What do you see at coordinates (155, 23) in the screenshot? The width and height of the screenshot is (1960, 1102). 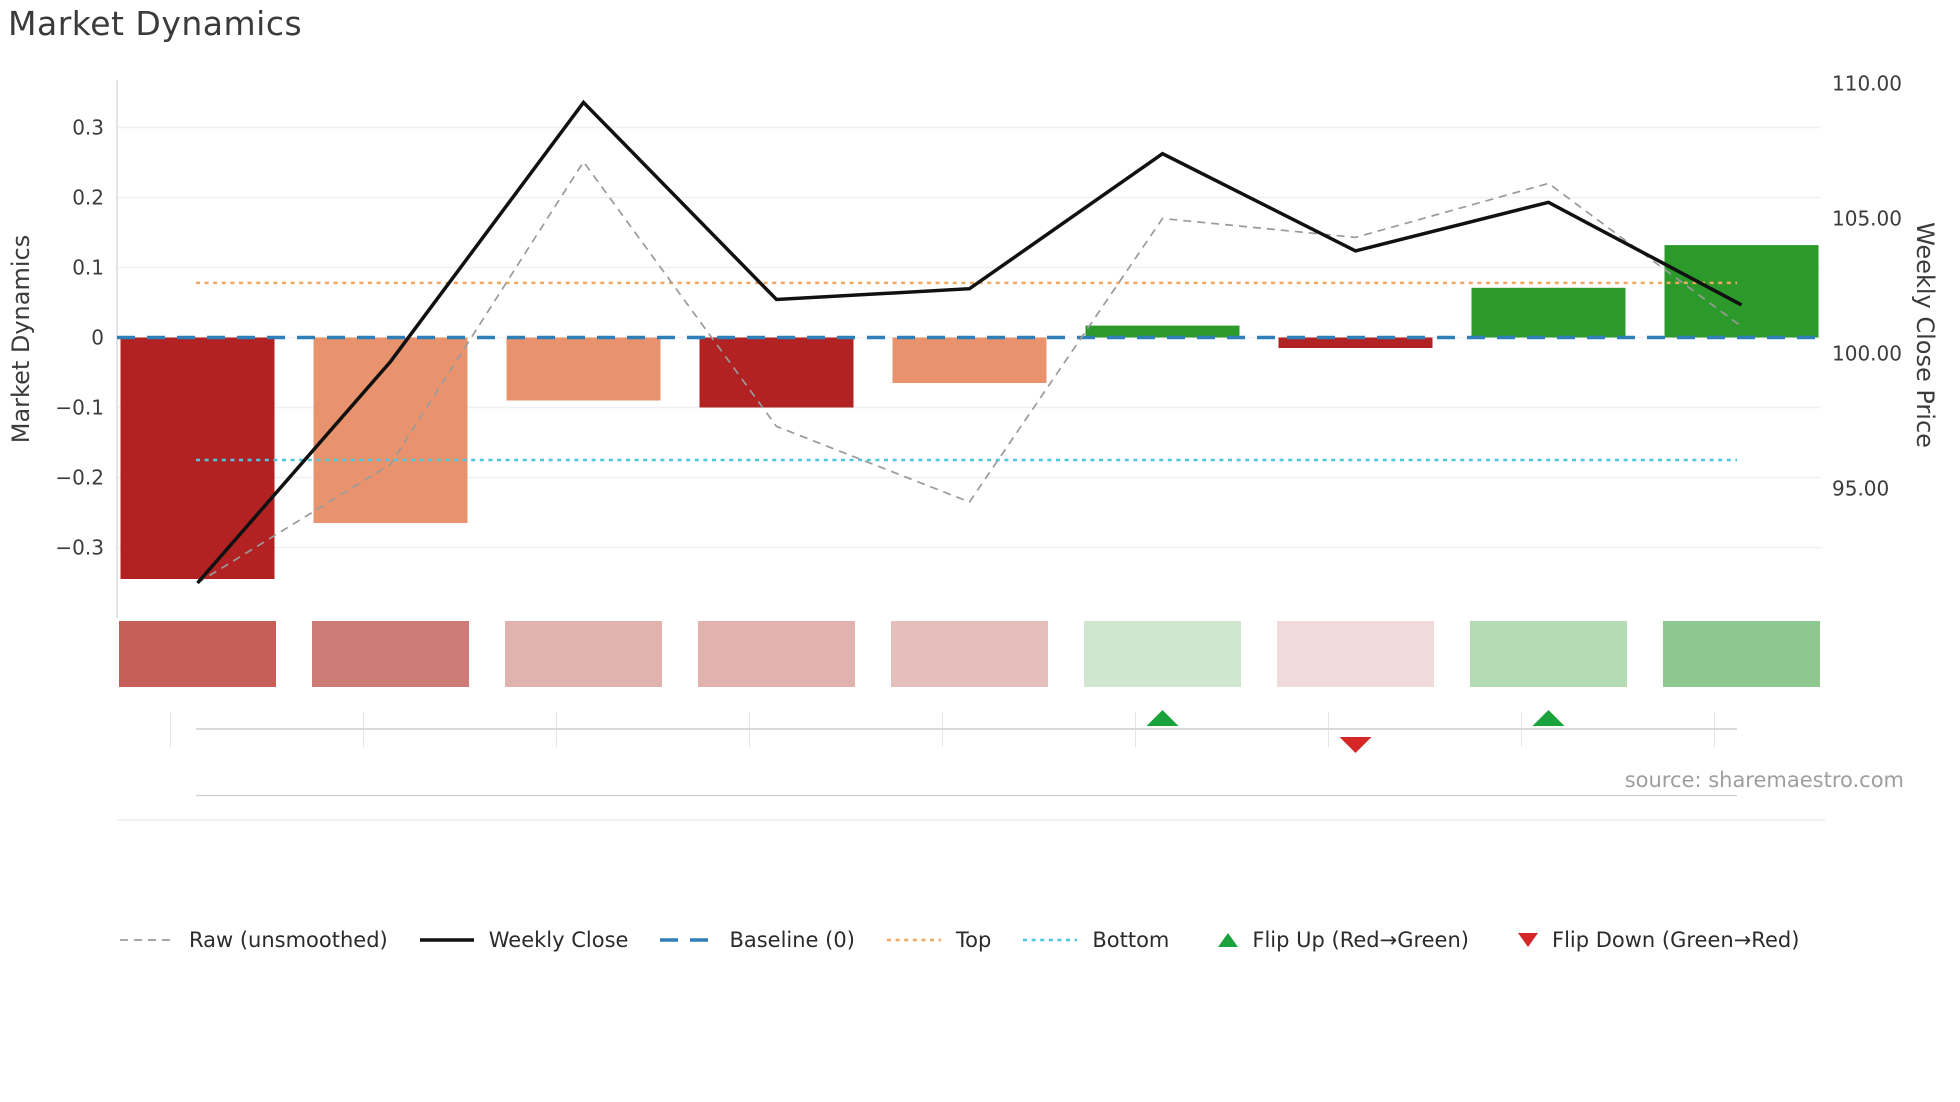 I see `page-title: Market Dynamics` at bounding box center [155, 23].